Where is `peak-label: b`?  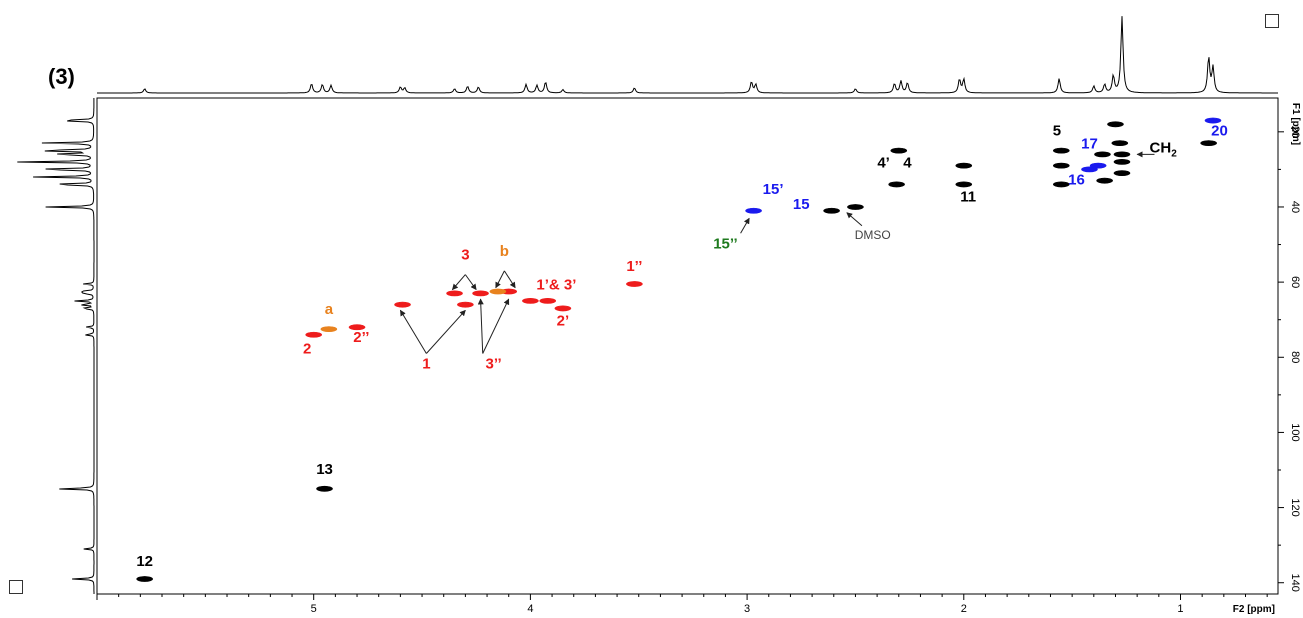 peak-label: b is located at coordinates (504, 251).